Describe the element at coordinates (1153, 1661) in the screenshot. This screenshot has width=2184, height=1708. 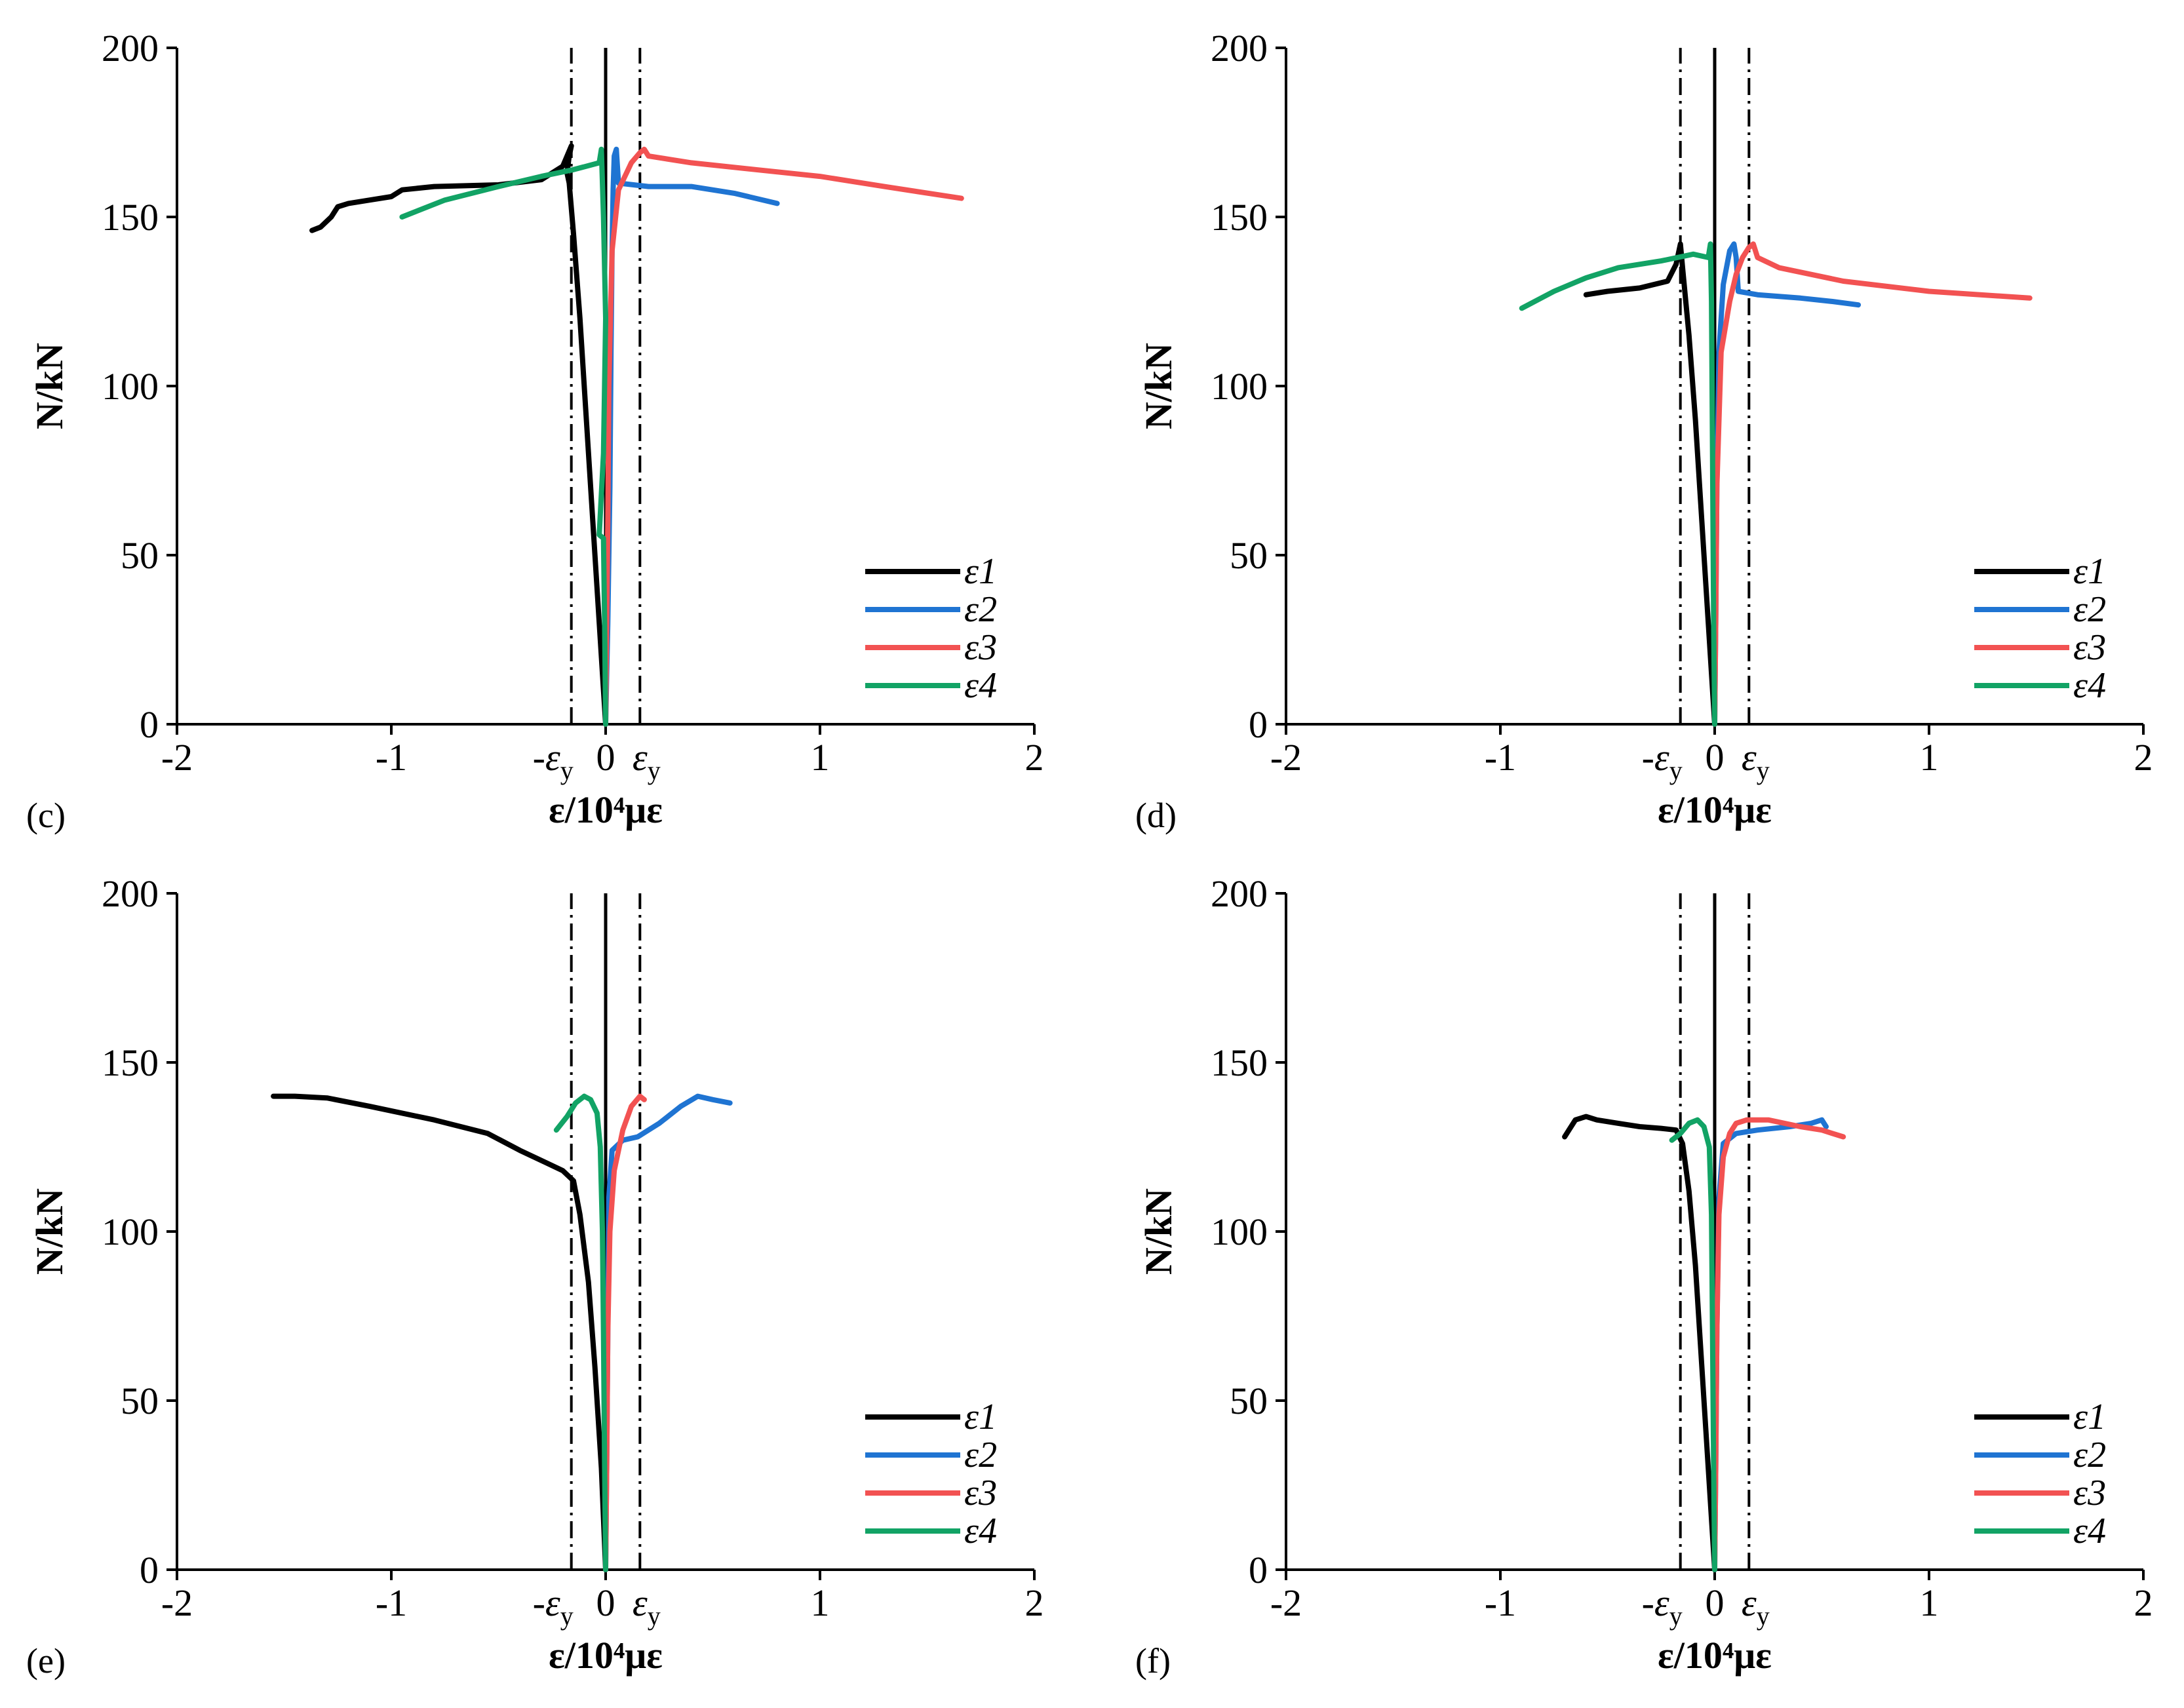
I see `panel-label: (f)` at that location.